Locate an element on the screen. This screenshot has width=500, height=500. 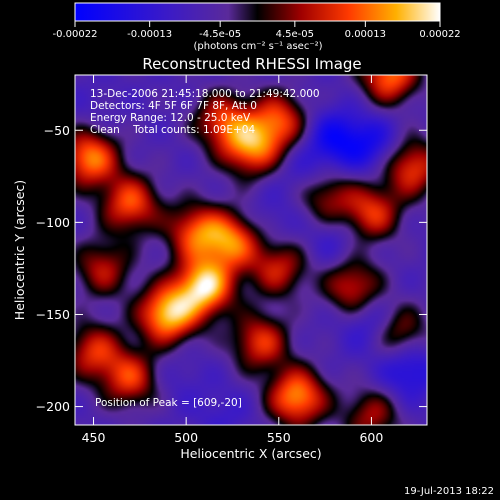
colorbar-tick-label: 4.5e-05 is located at coordinates (295, 34).